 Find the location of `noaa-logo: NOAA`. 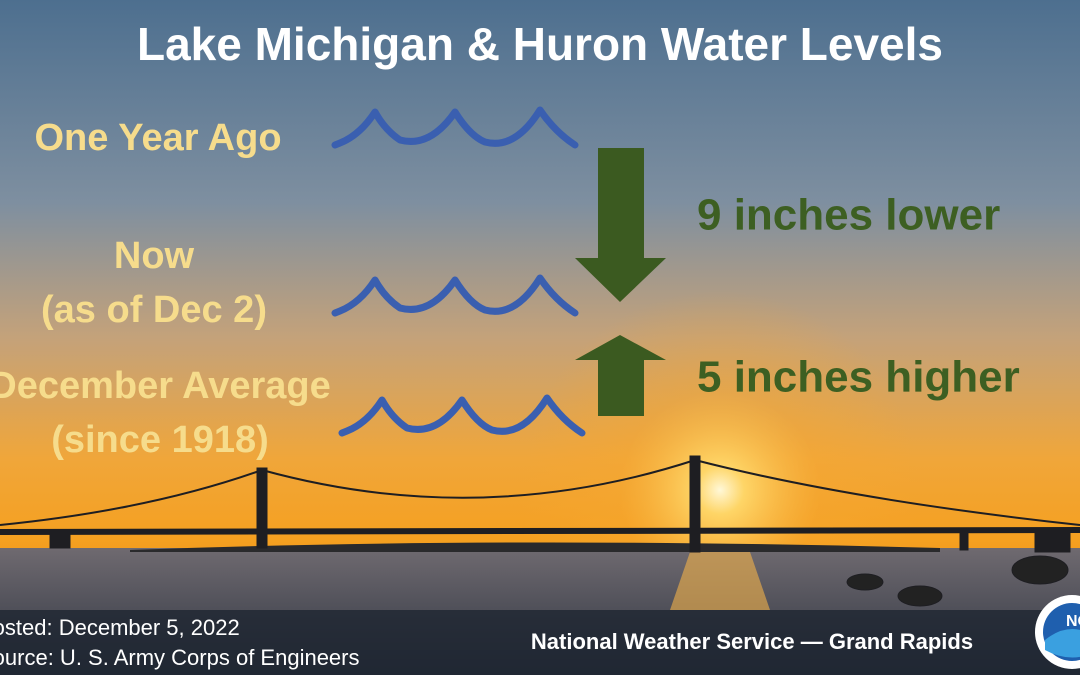

noaa-logo: NOAA is located at coordinates (1057, 632).